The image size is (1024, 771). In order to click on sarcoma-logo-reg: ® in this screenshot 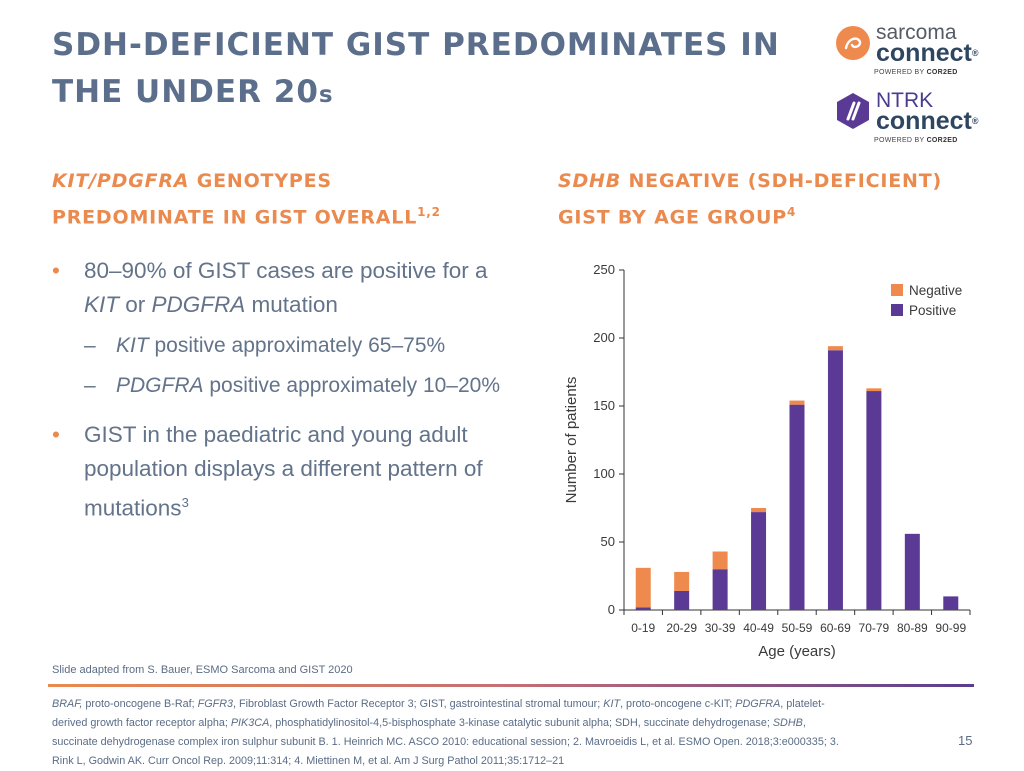, I will do `click(975, 53)`.